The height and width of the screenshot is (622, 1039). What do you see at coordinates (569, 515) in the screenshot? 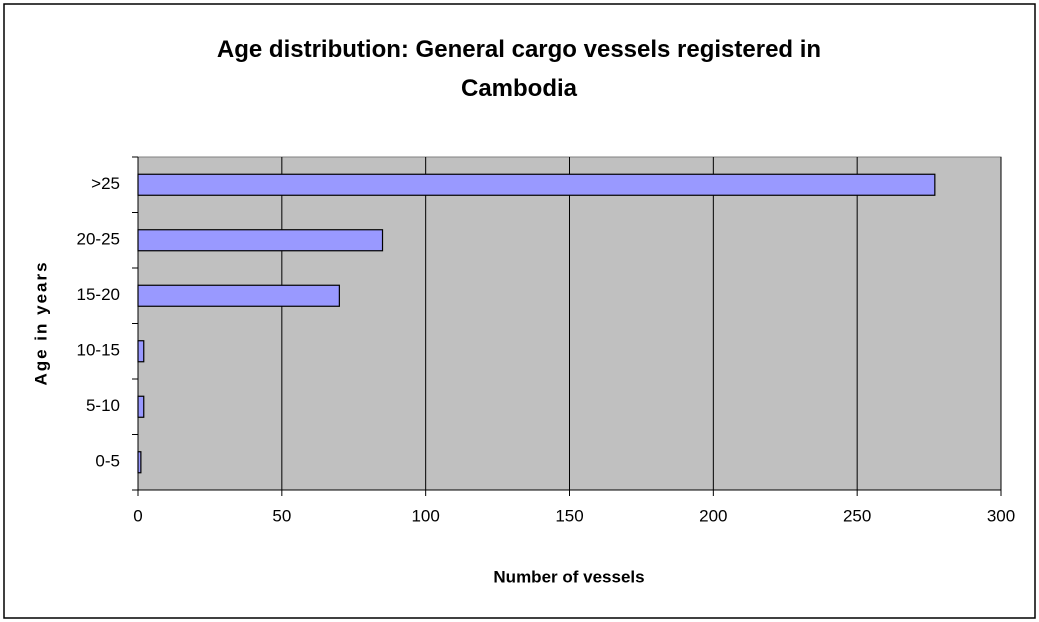
I see `x-tick-label: 150` at bounding box center [569, 515].